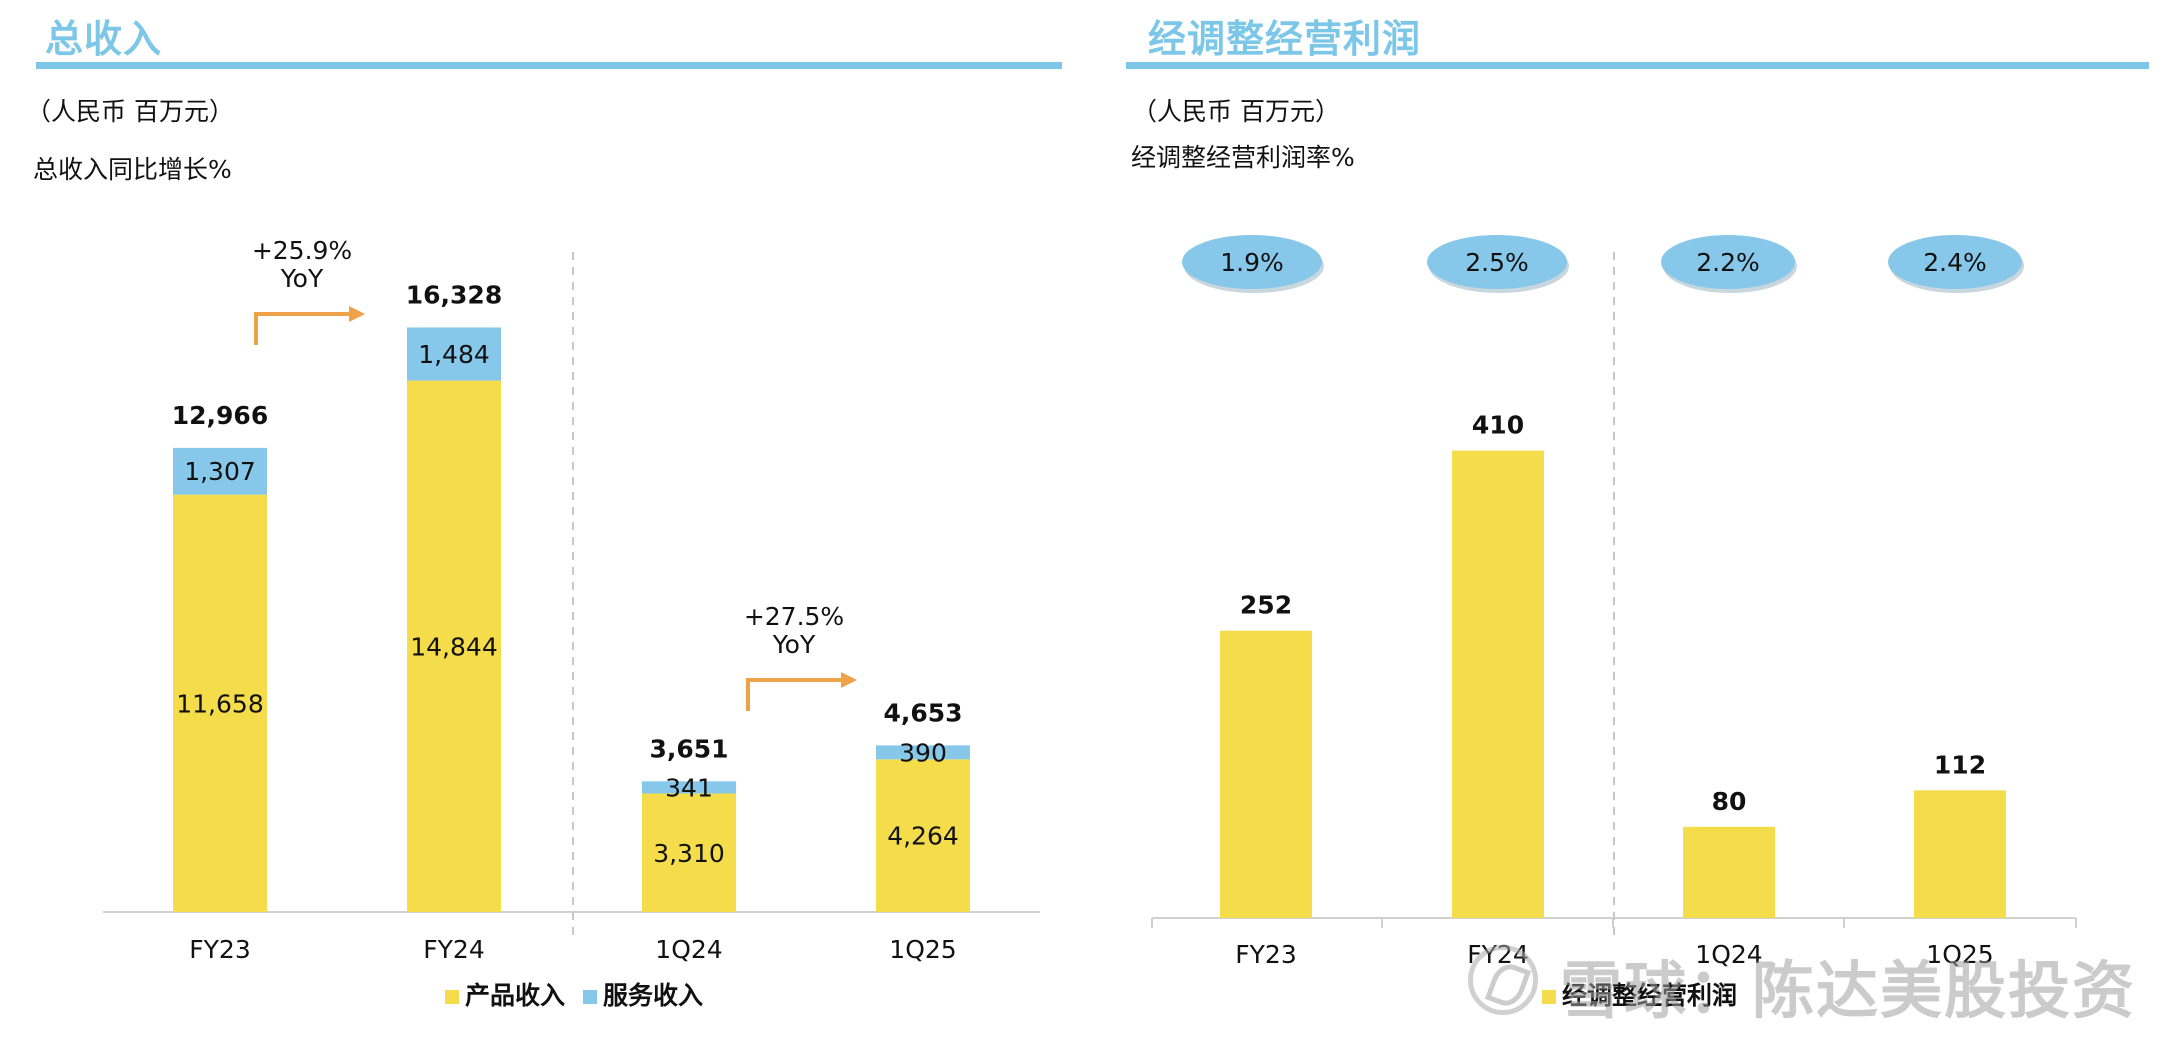 This screenshot has height=1052, width=2177. I want to click on service-value-label: 1,484, so click(454, 354).